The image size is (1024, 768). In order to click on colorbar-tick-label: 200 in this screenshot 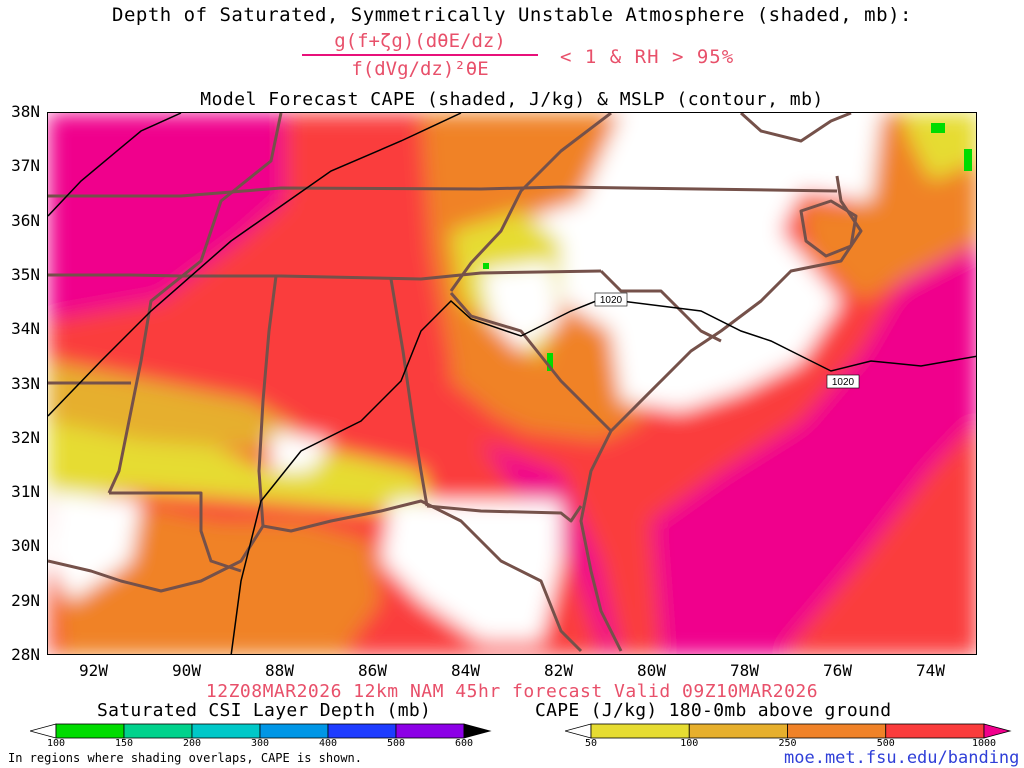, I will do `click(192, 743)`.